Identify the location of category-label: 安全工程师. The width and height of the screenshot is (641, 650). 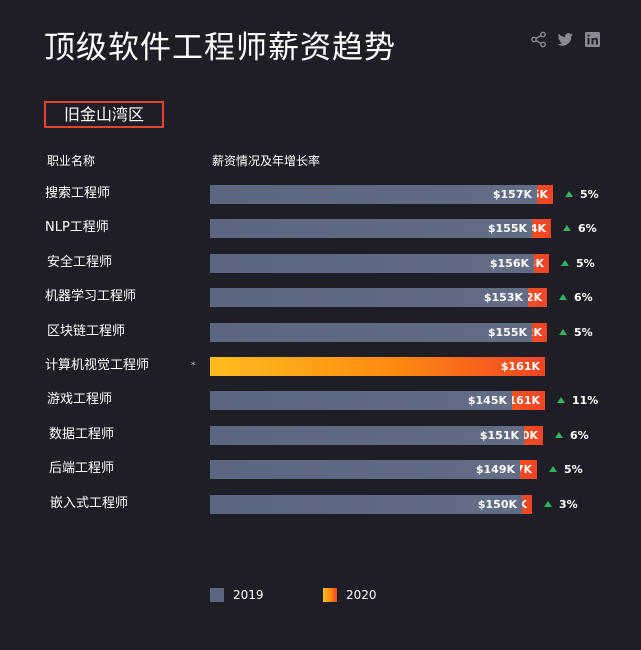
(80, 262).